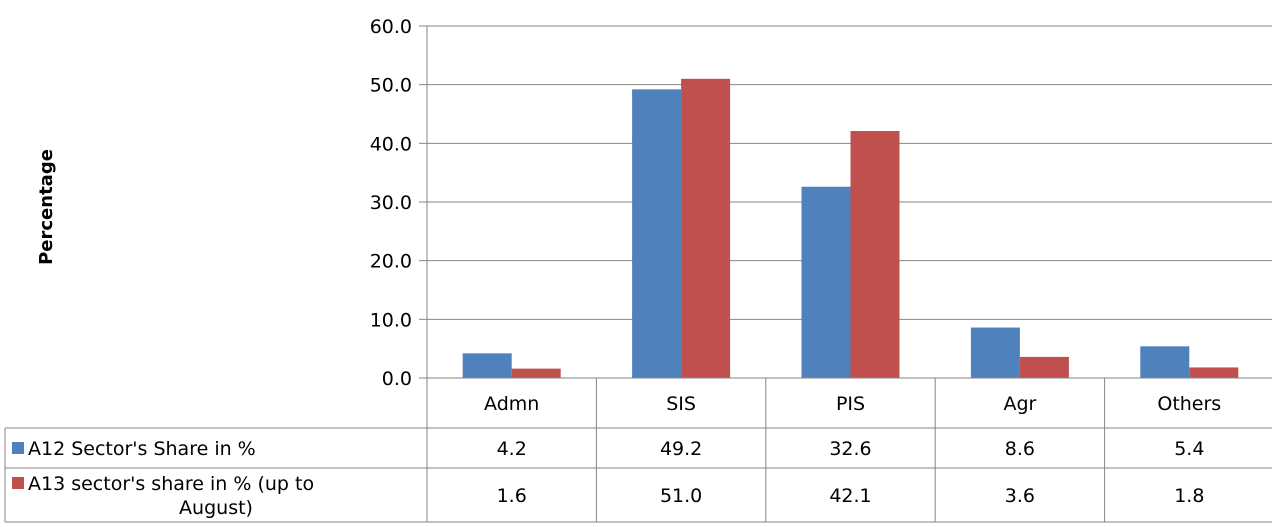  Describe the element at coordinates (1189, 404) in the screenshot. I see `x-tick-label: Others` at that location.